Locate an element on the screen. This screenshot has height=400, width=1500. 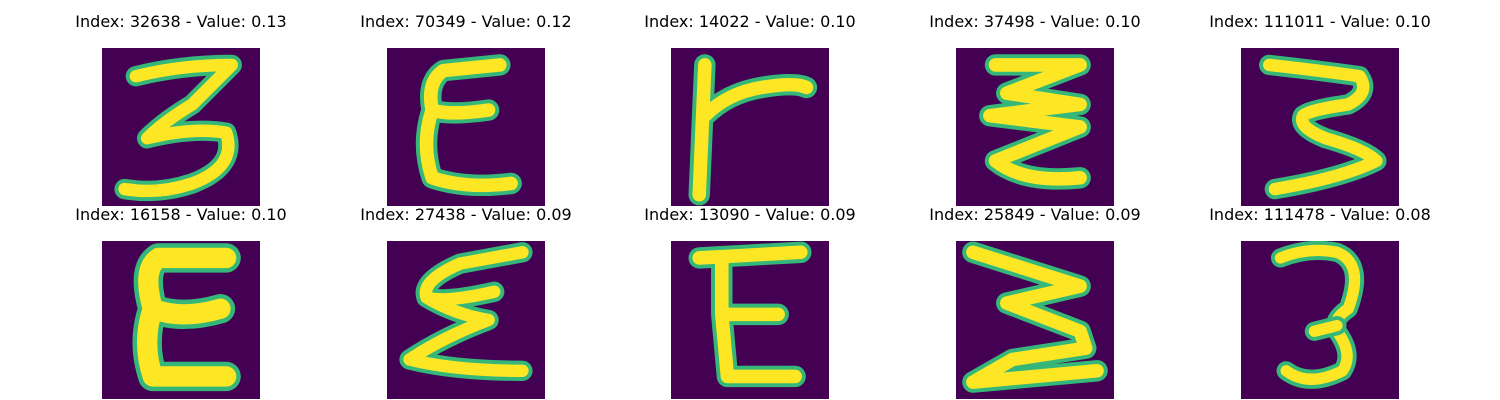
cell-title: Index: 27438 - Value: 0.09 is located at coordinates (466, 214).